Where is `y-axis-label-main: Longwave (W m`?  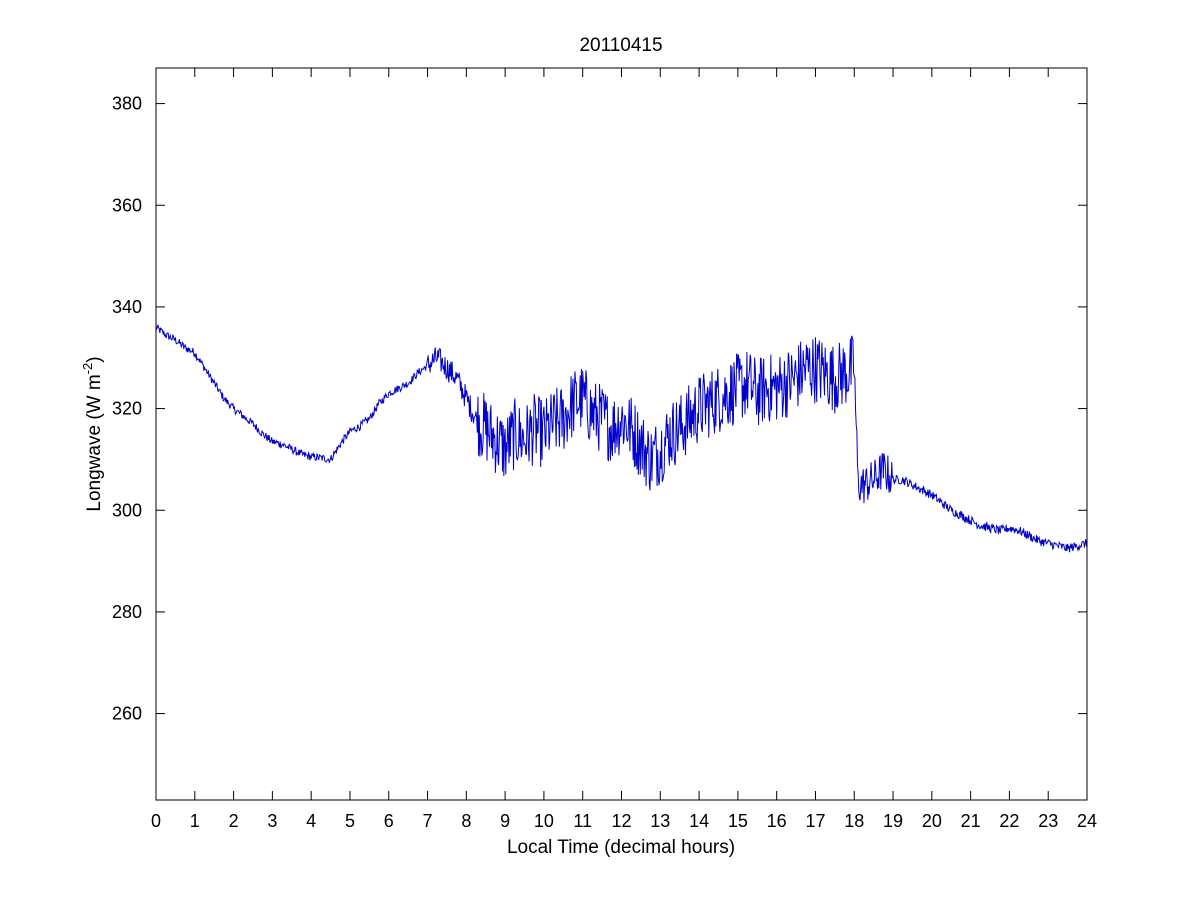 y-axis-label-main: Longwave (W m is located at coordinates (94, 442).